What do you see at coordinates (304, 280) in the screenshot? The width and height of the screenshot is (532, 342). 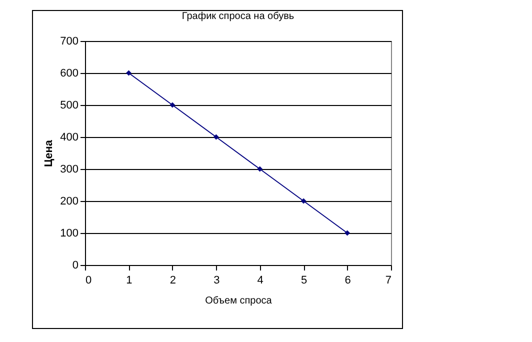 I see `x-tick-label: 5` at bounding box center [304, 280].